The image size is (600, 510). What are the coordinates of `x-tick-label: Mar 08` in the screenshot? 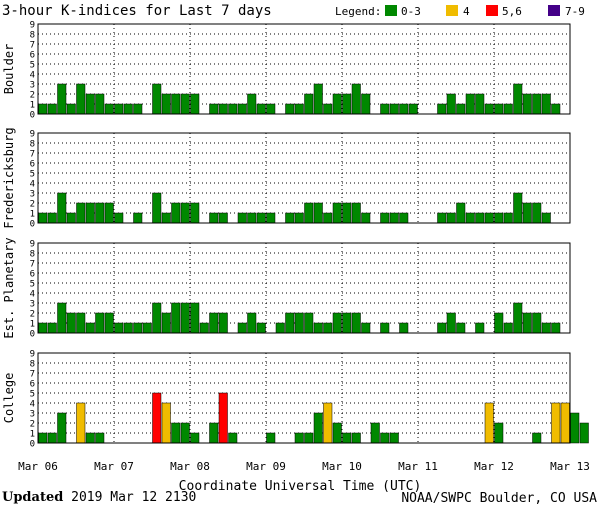 It's located at (190, 466).